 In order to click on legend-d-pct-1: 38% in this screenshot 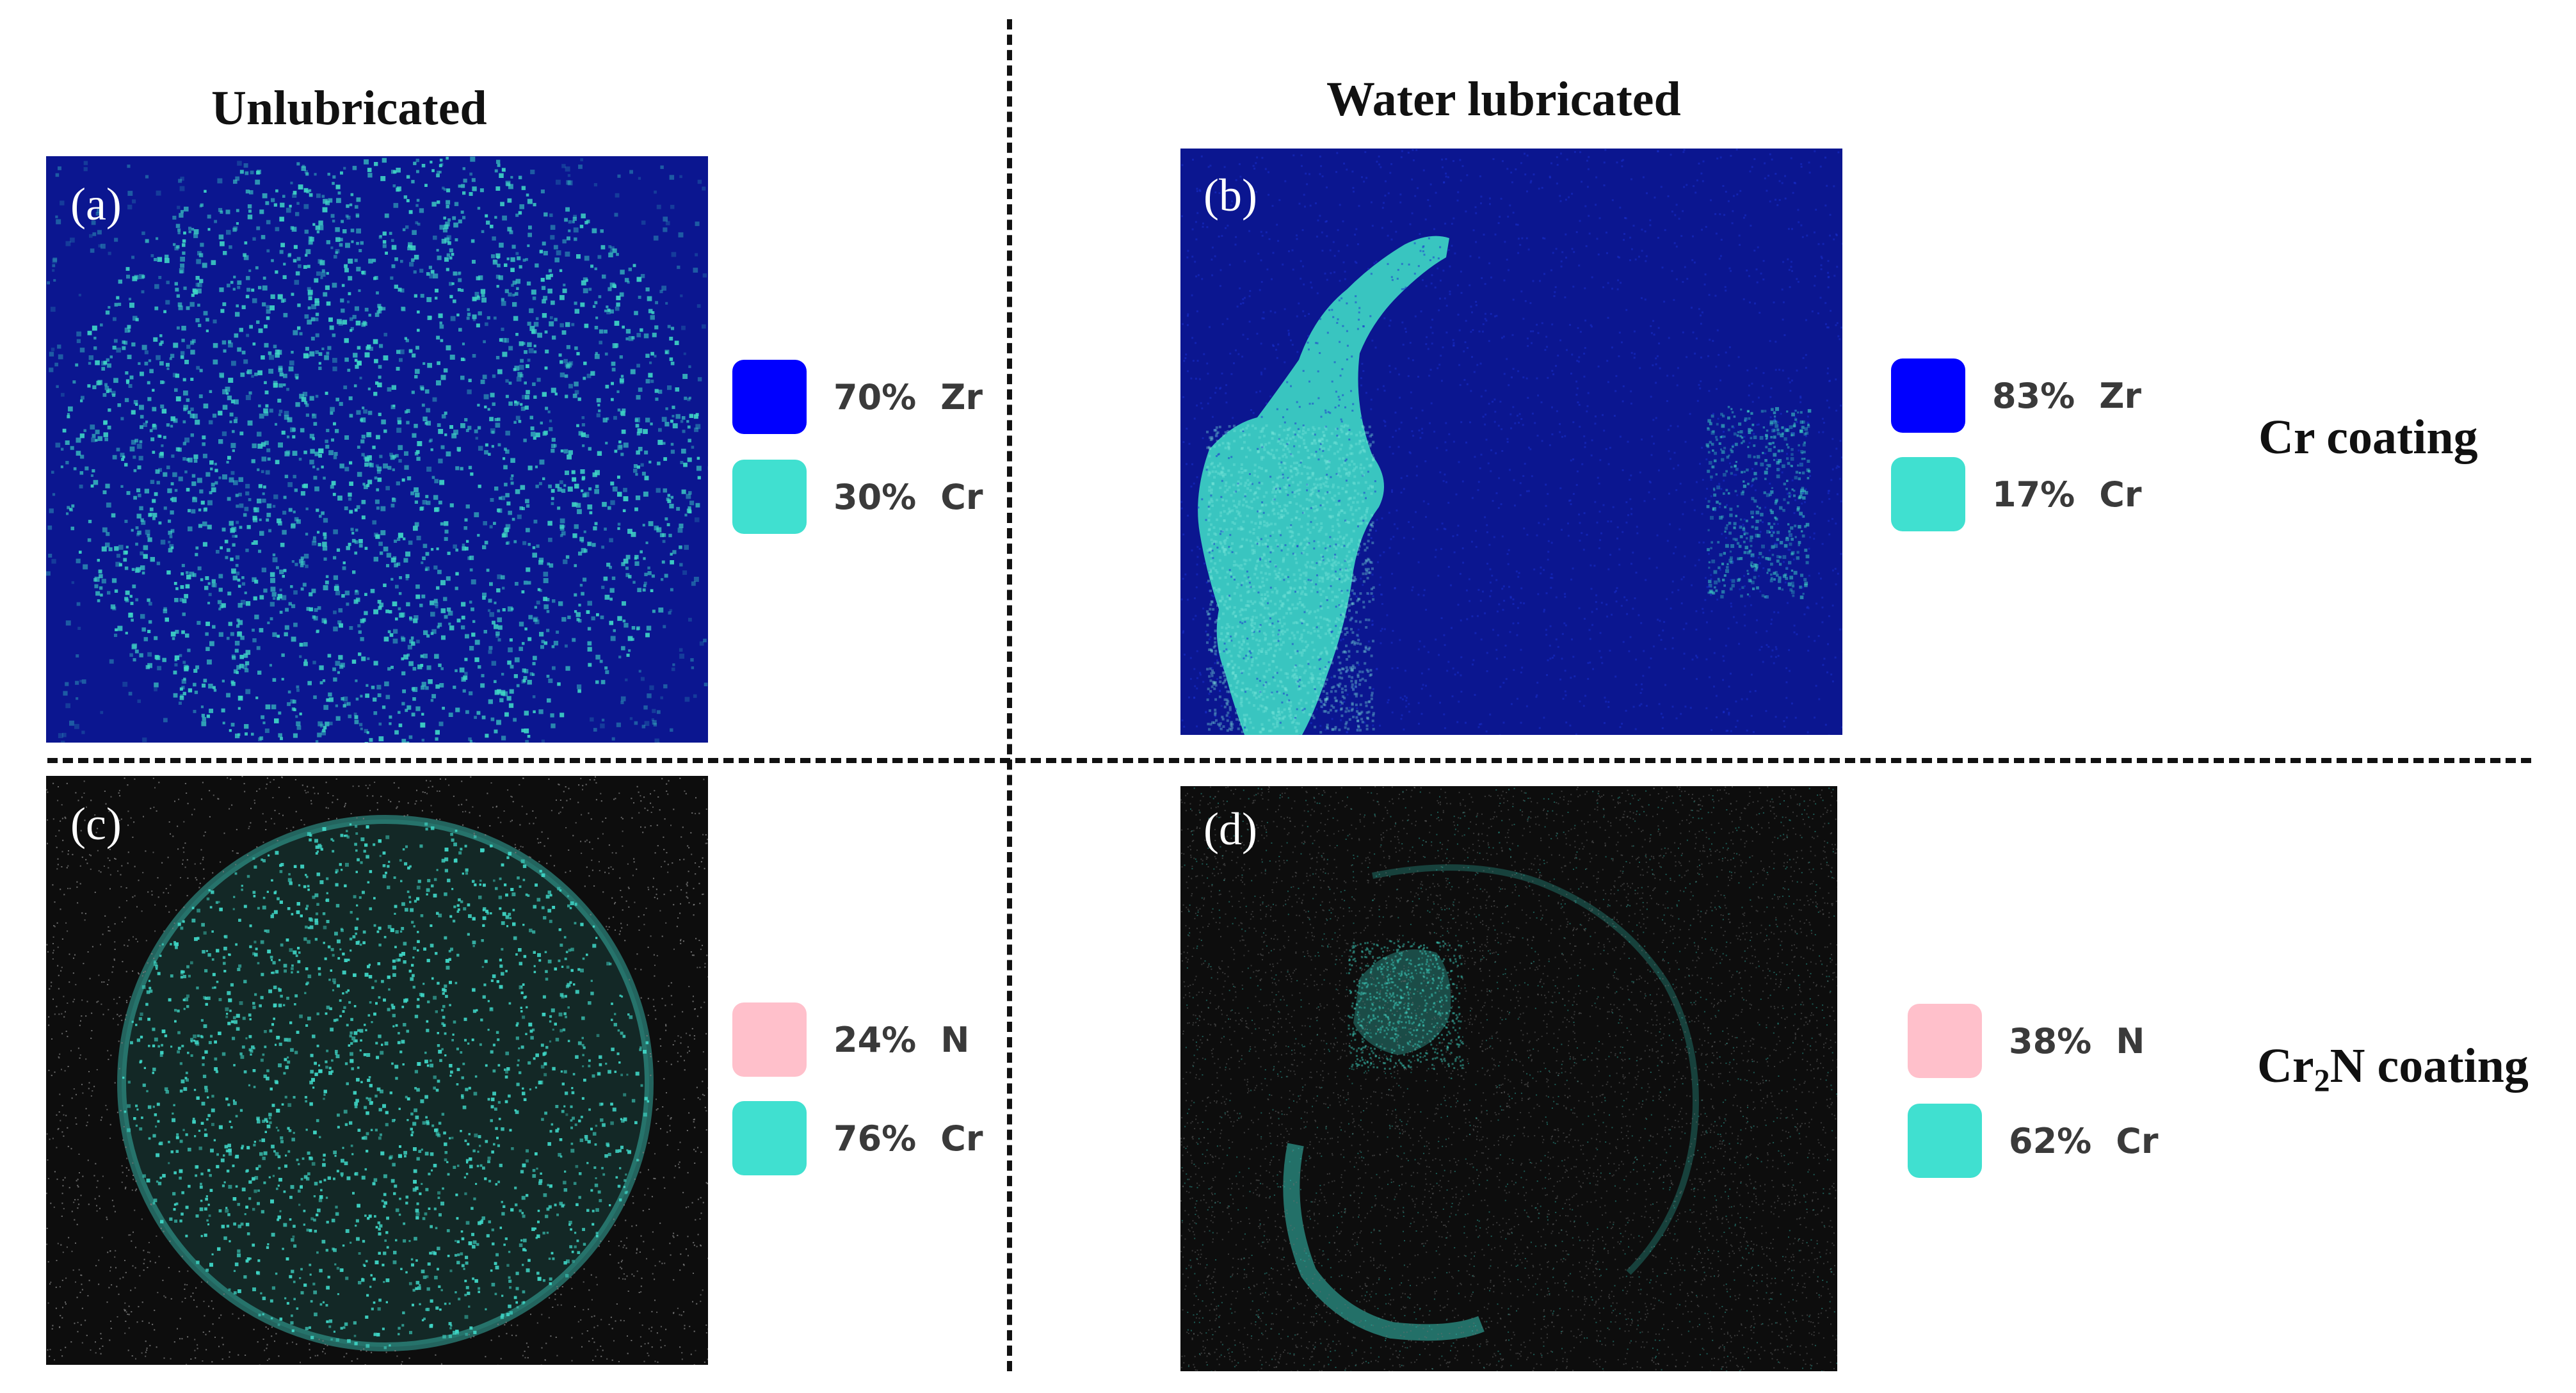, I will do `click(2050, 1041)`.